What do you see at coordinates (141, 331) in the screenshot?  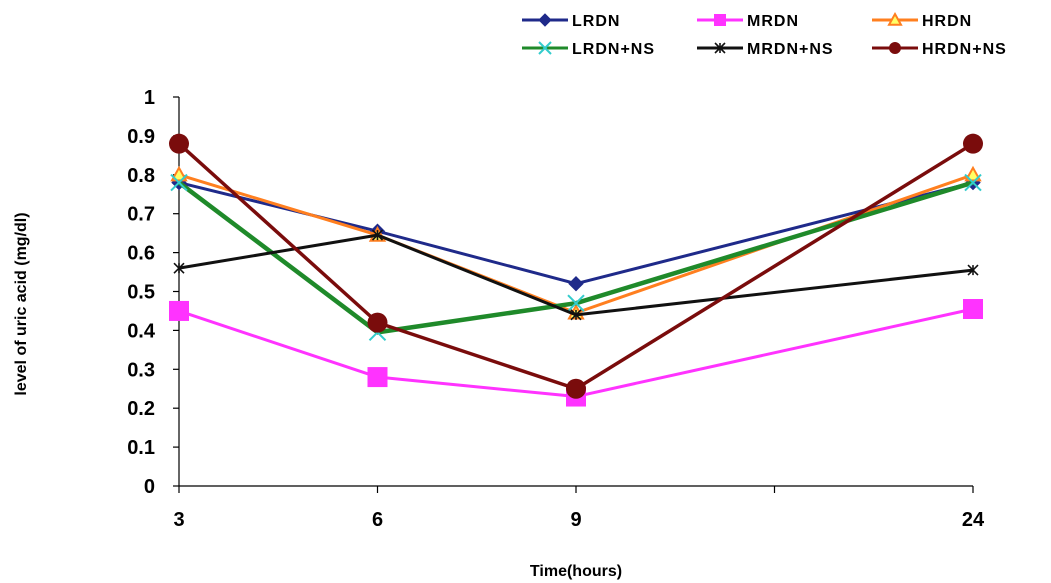 I see `y-tick-label: 0.4` at bounding box center [141, 331].